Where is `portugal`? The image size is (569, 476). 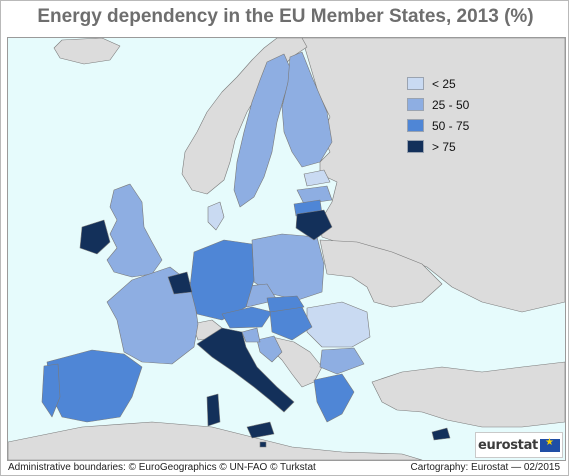
portugal is located at coordinates (51, 390).